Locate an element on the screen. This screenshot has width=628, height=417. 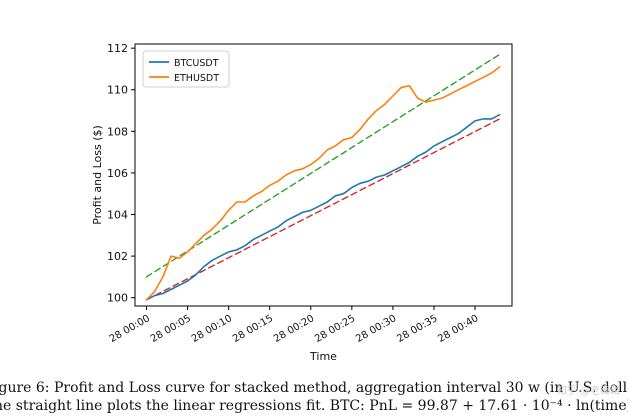
y-tick-label: 110 is located at coordinates (117, 90).